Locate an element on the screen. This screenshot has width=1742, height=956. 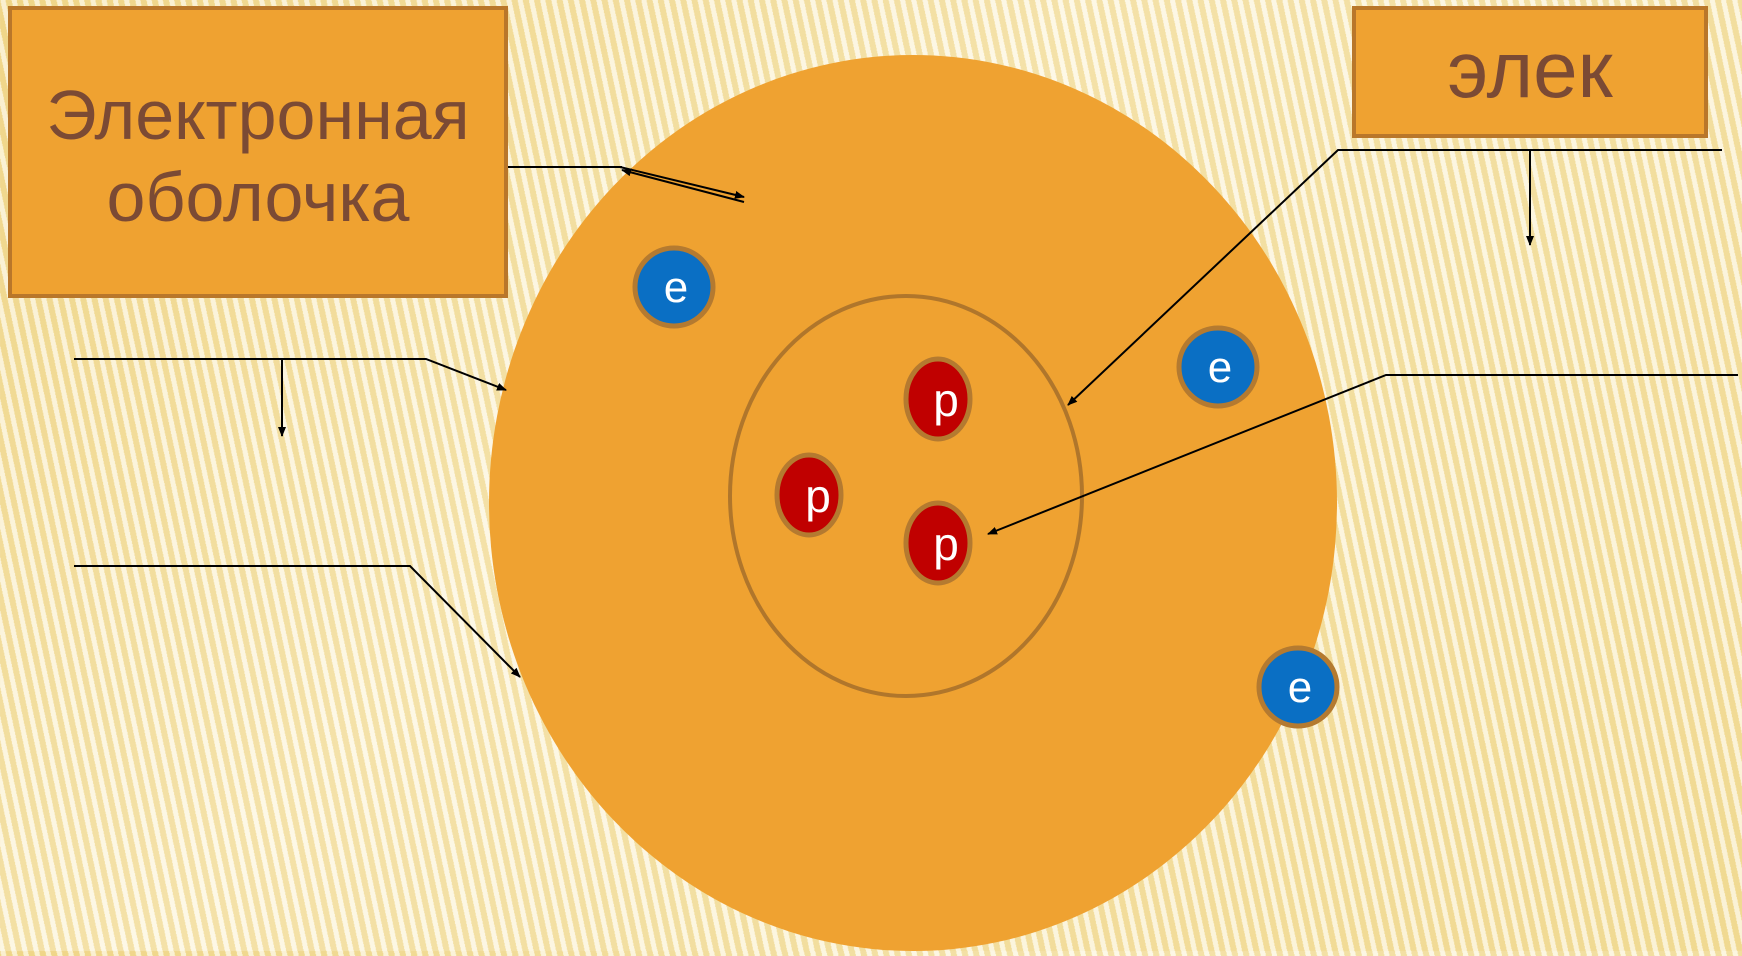
proton-1: p is located at coordinates (938, 399).